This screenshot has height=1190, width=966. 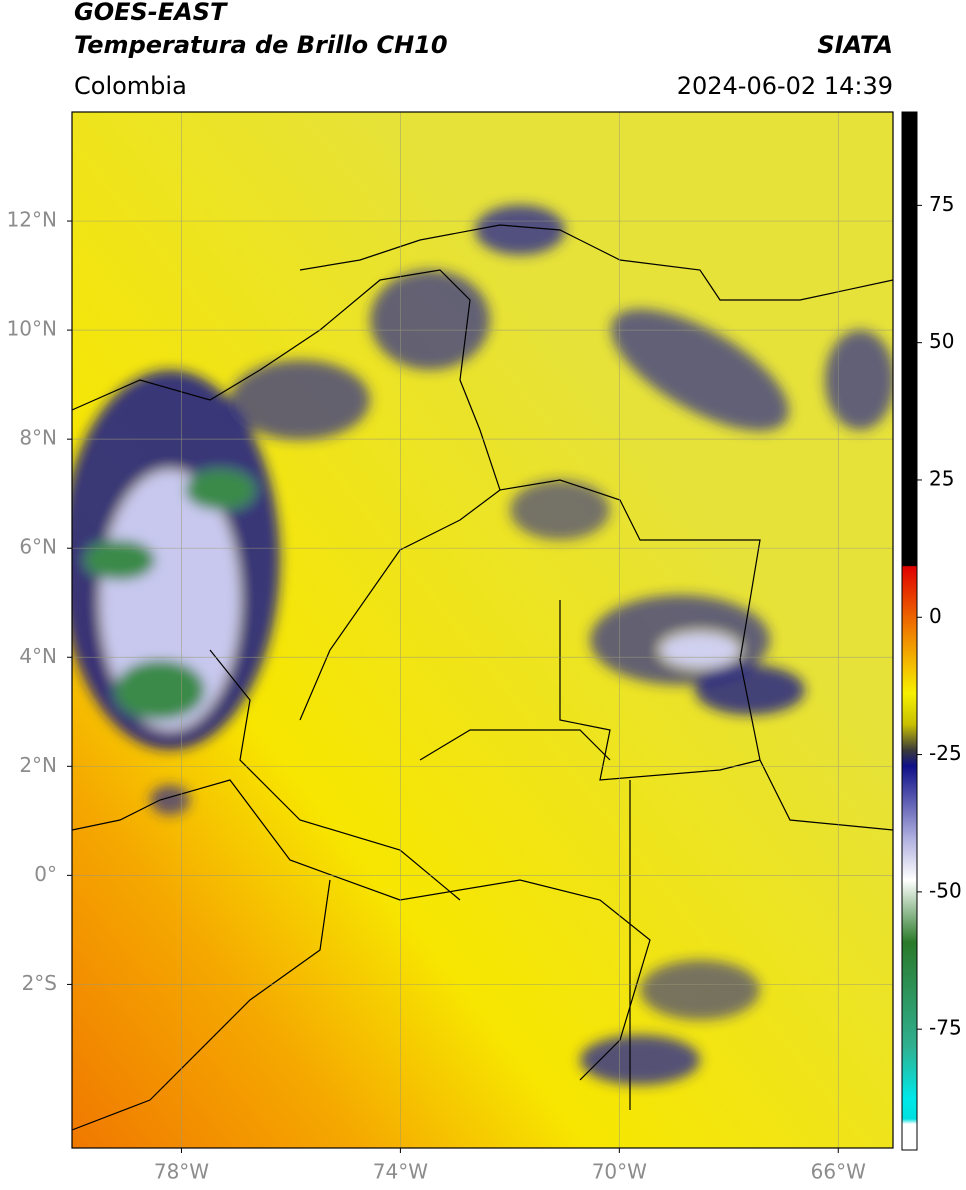 I want to click on source: SIATA, so click(x=855, y=45).